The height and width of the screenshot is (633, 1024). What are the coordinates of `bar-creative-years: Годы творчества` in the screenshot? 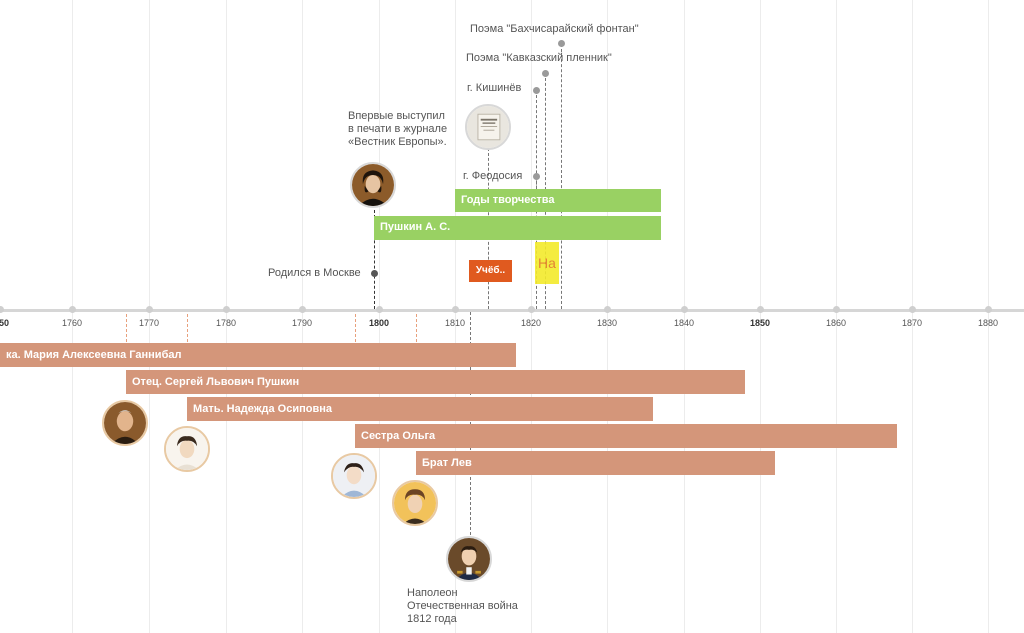 It's located at (558, 200).